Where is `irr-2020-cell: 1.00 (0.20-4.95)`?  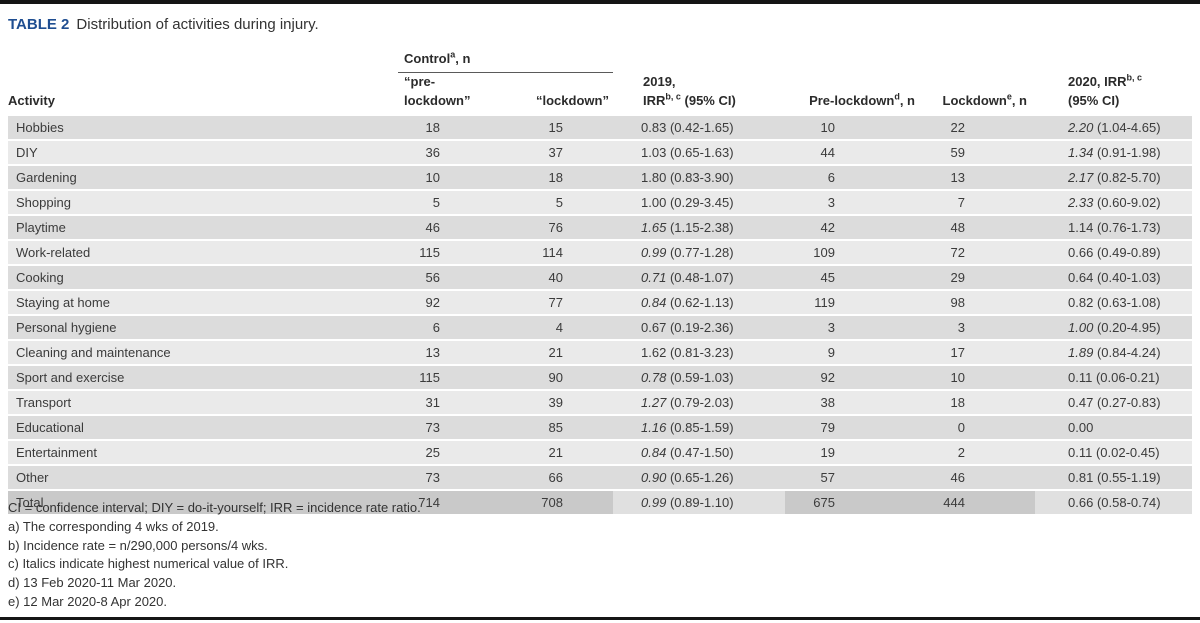
irr-2020-cell: 1.00 (0.20-4.95) is located at coordinates (1113, 327).